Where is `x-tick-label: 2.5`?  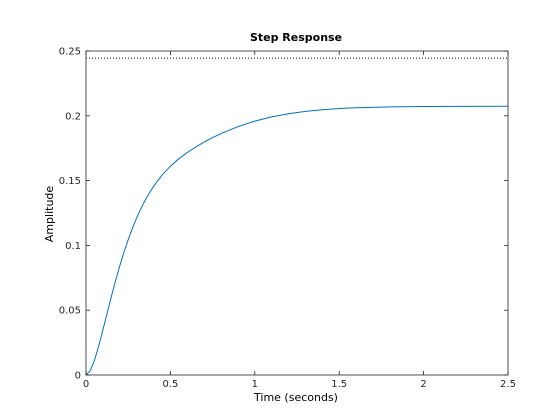 x-tick-label: 2.5 is located at coordinates (508, 384).